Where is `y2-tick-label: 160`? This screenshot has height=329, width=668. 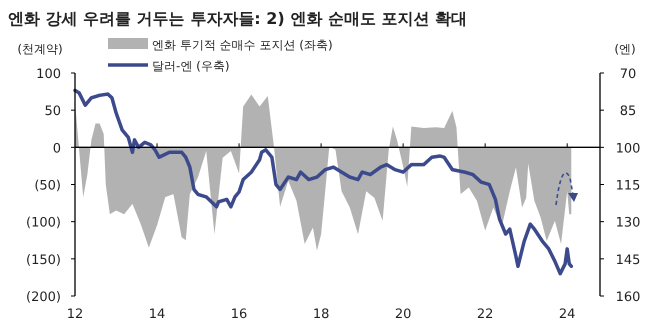
y2-tick-label: 160 is located at coordinates (628, 297).